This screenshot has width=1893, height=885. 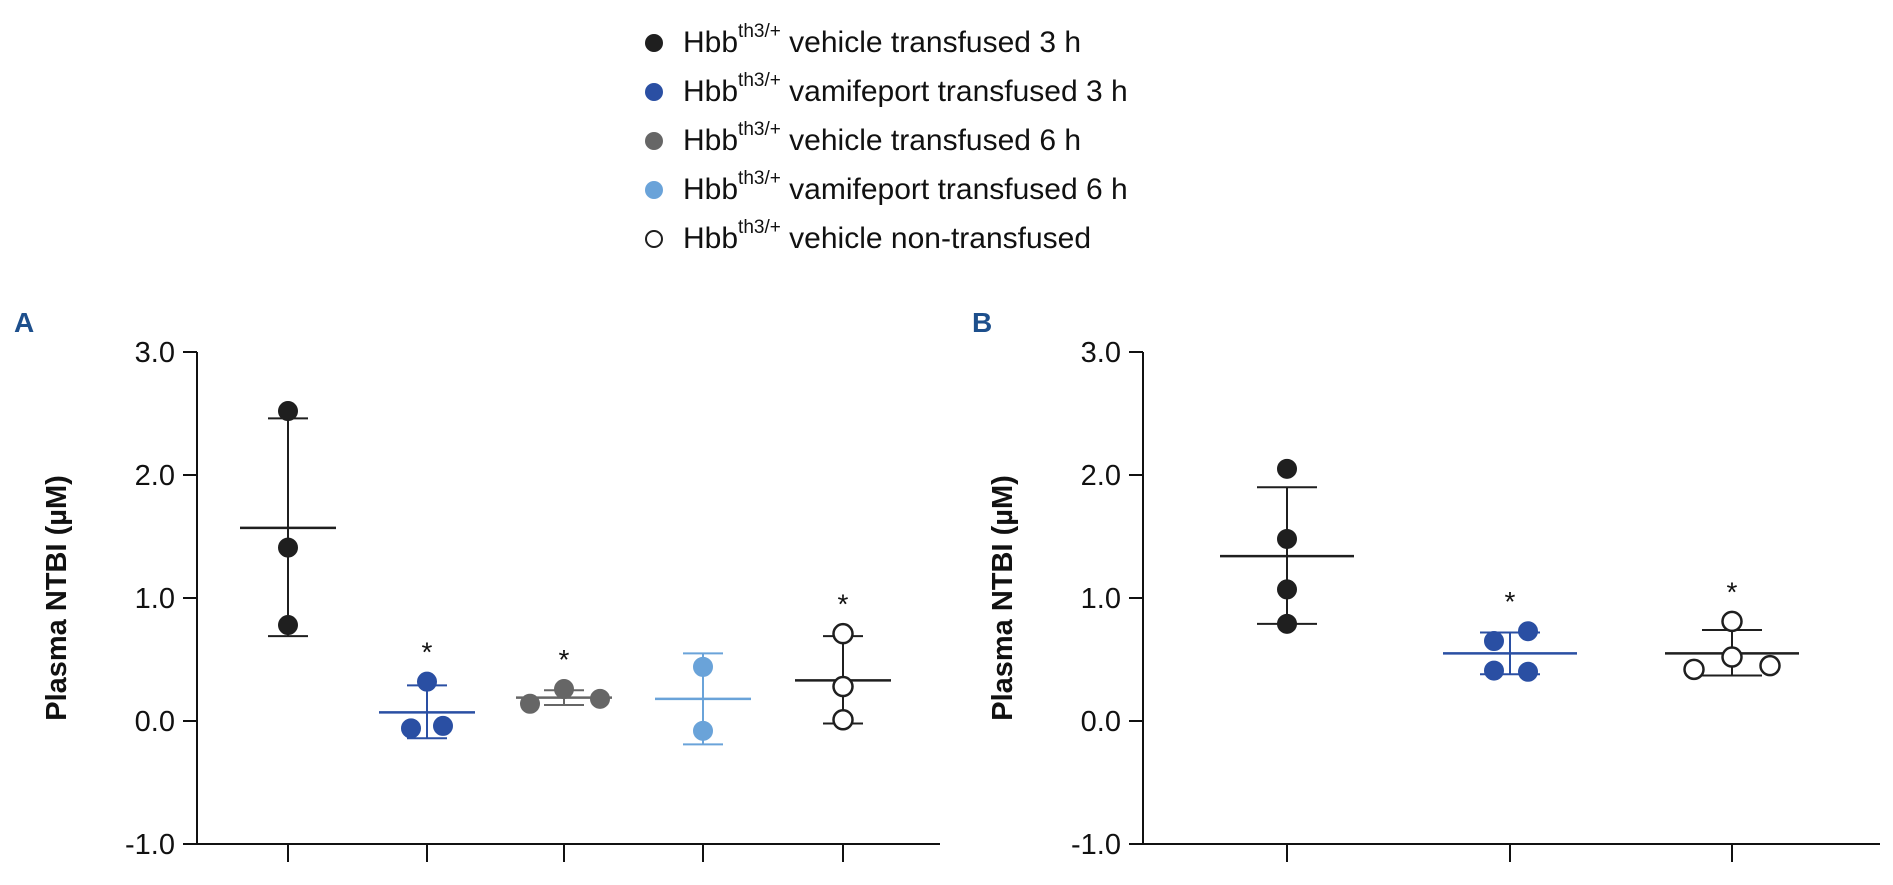 I want to click on legend-label: Hbbth3/+ vamifeport transfused 6 h, so click(x=905, y=187).